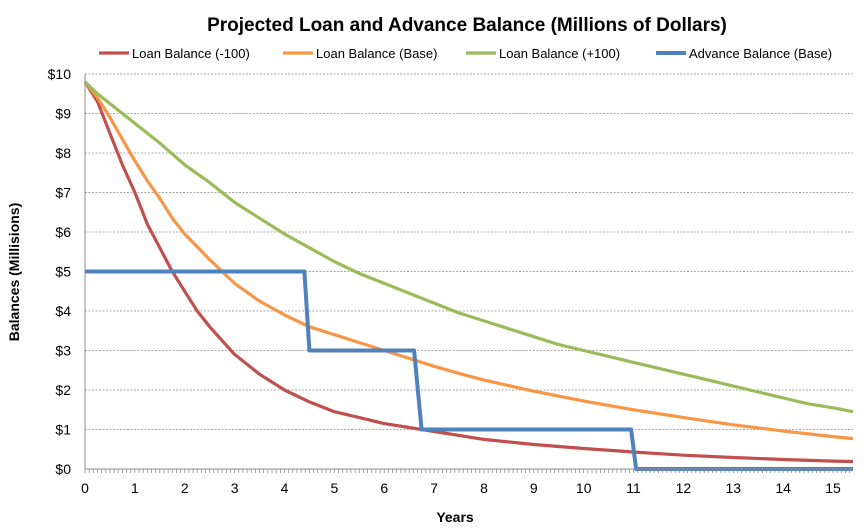  What do you see at coordinates (85, 488) in the screenshot?
I see `x-tick-label: 0` at bounding box center [85, 488].